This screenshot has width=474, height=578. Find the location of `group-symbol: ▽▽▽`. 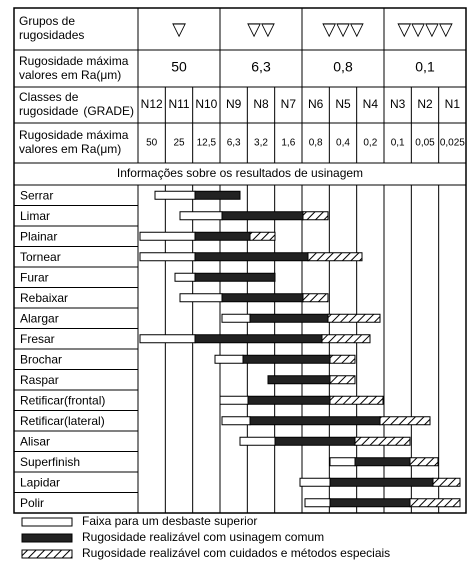

group-symbol: ▽▽▽ is located at coordinates (343, 29).